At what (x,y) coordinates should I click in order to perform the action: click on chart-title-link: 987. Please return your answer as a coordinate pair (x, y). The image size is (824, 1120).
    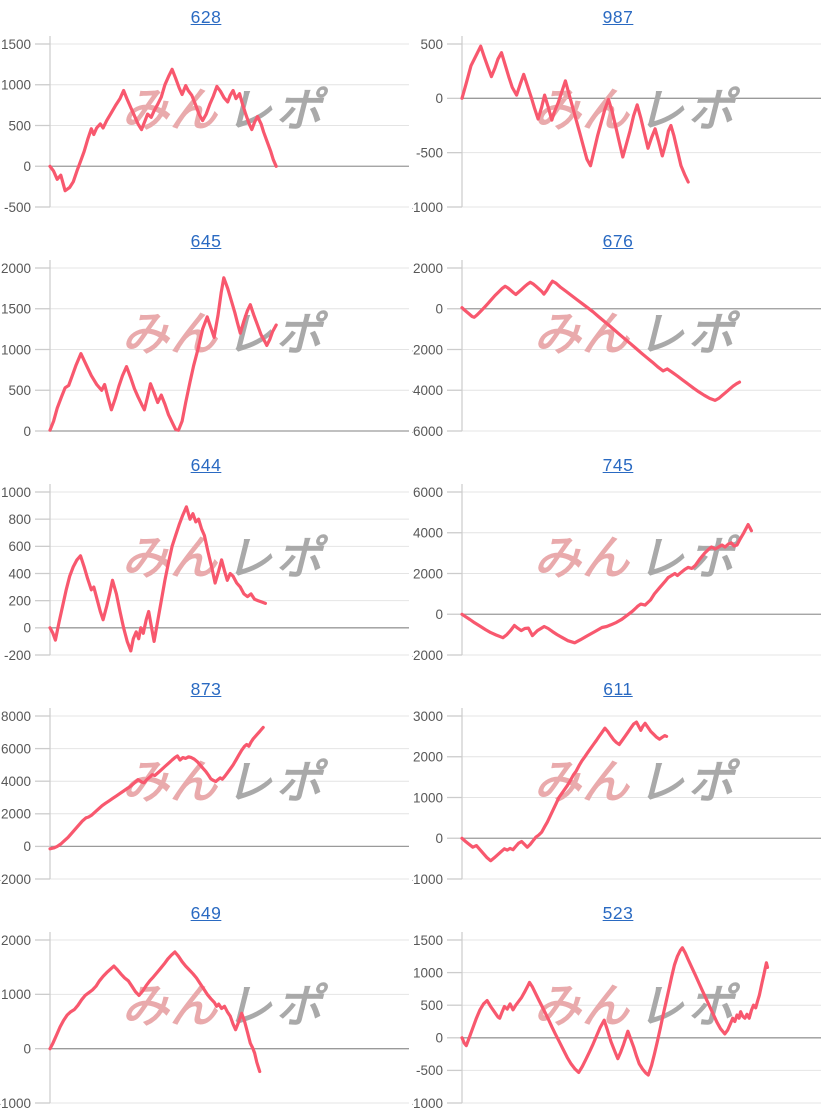
    Looking at the image, I should click on (618, 17).